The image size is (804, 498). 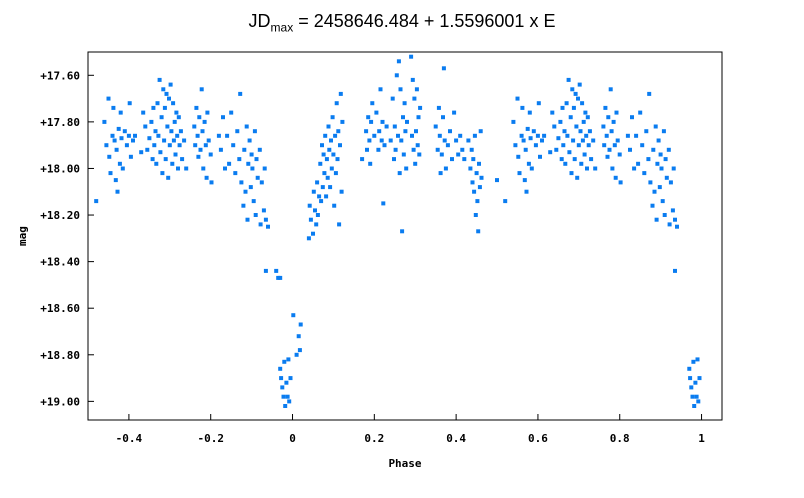 I want to click on x-tick-label: 0.6, so click(x=538, y=438).